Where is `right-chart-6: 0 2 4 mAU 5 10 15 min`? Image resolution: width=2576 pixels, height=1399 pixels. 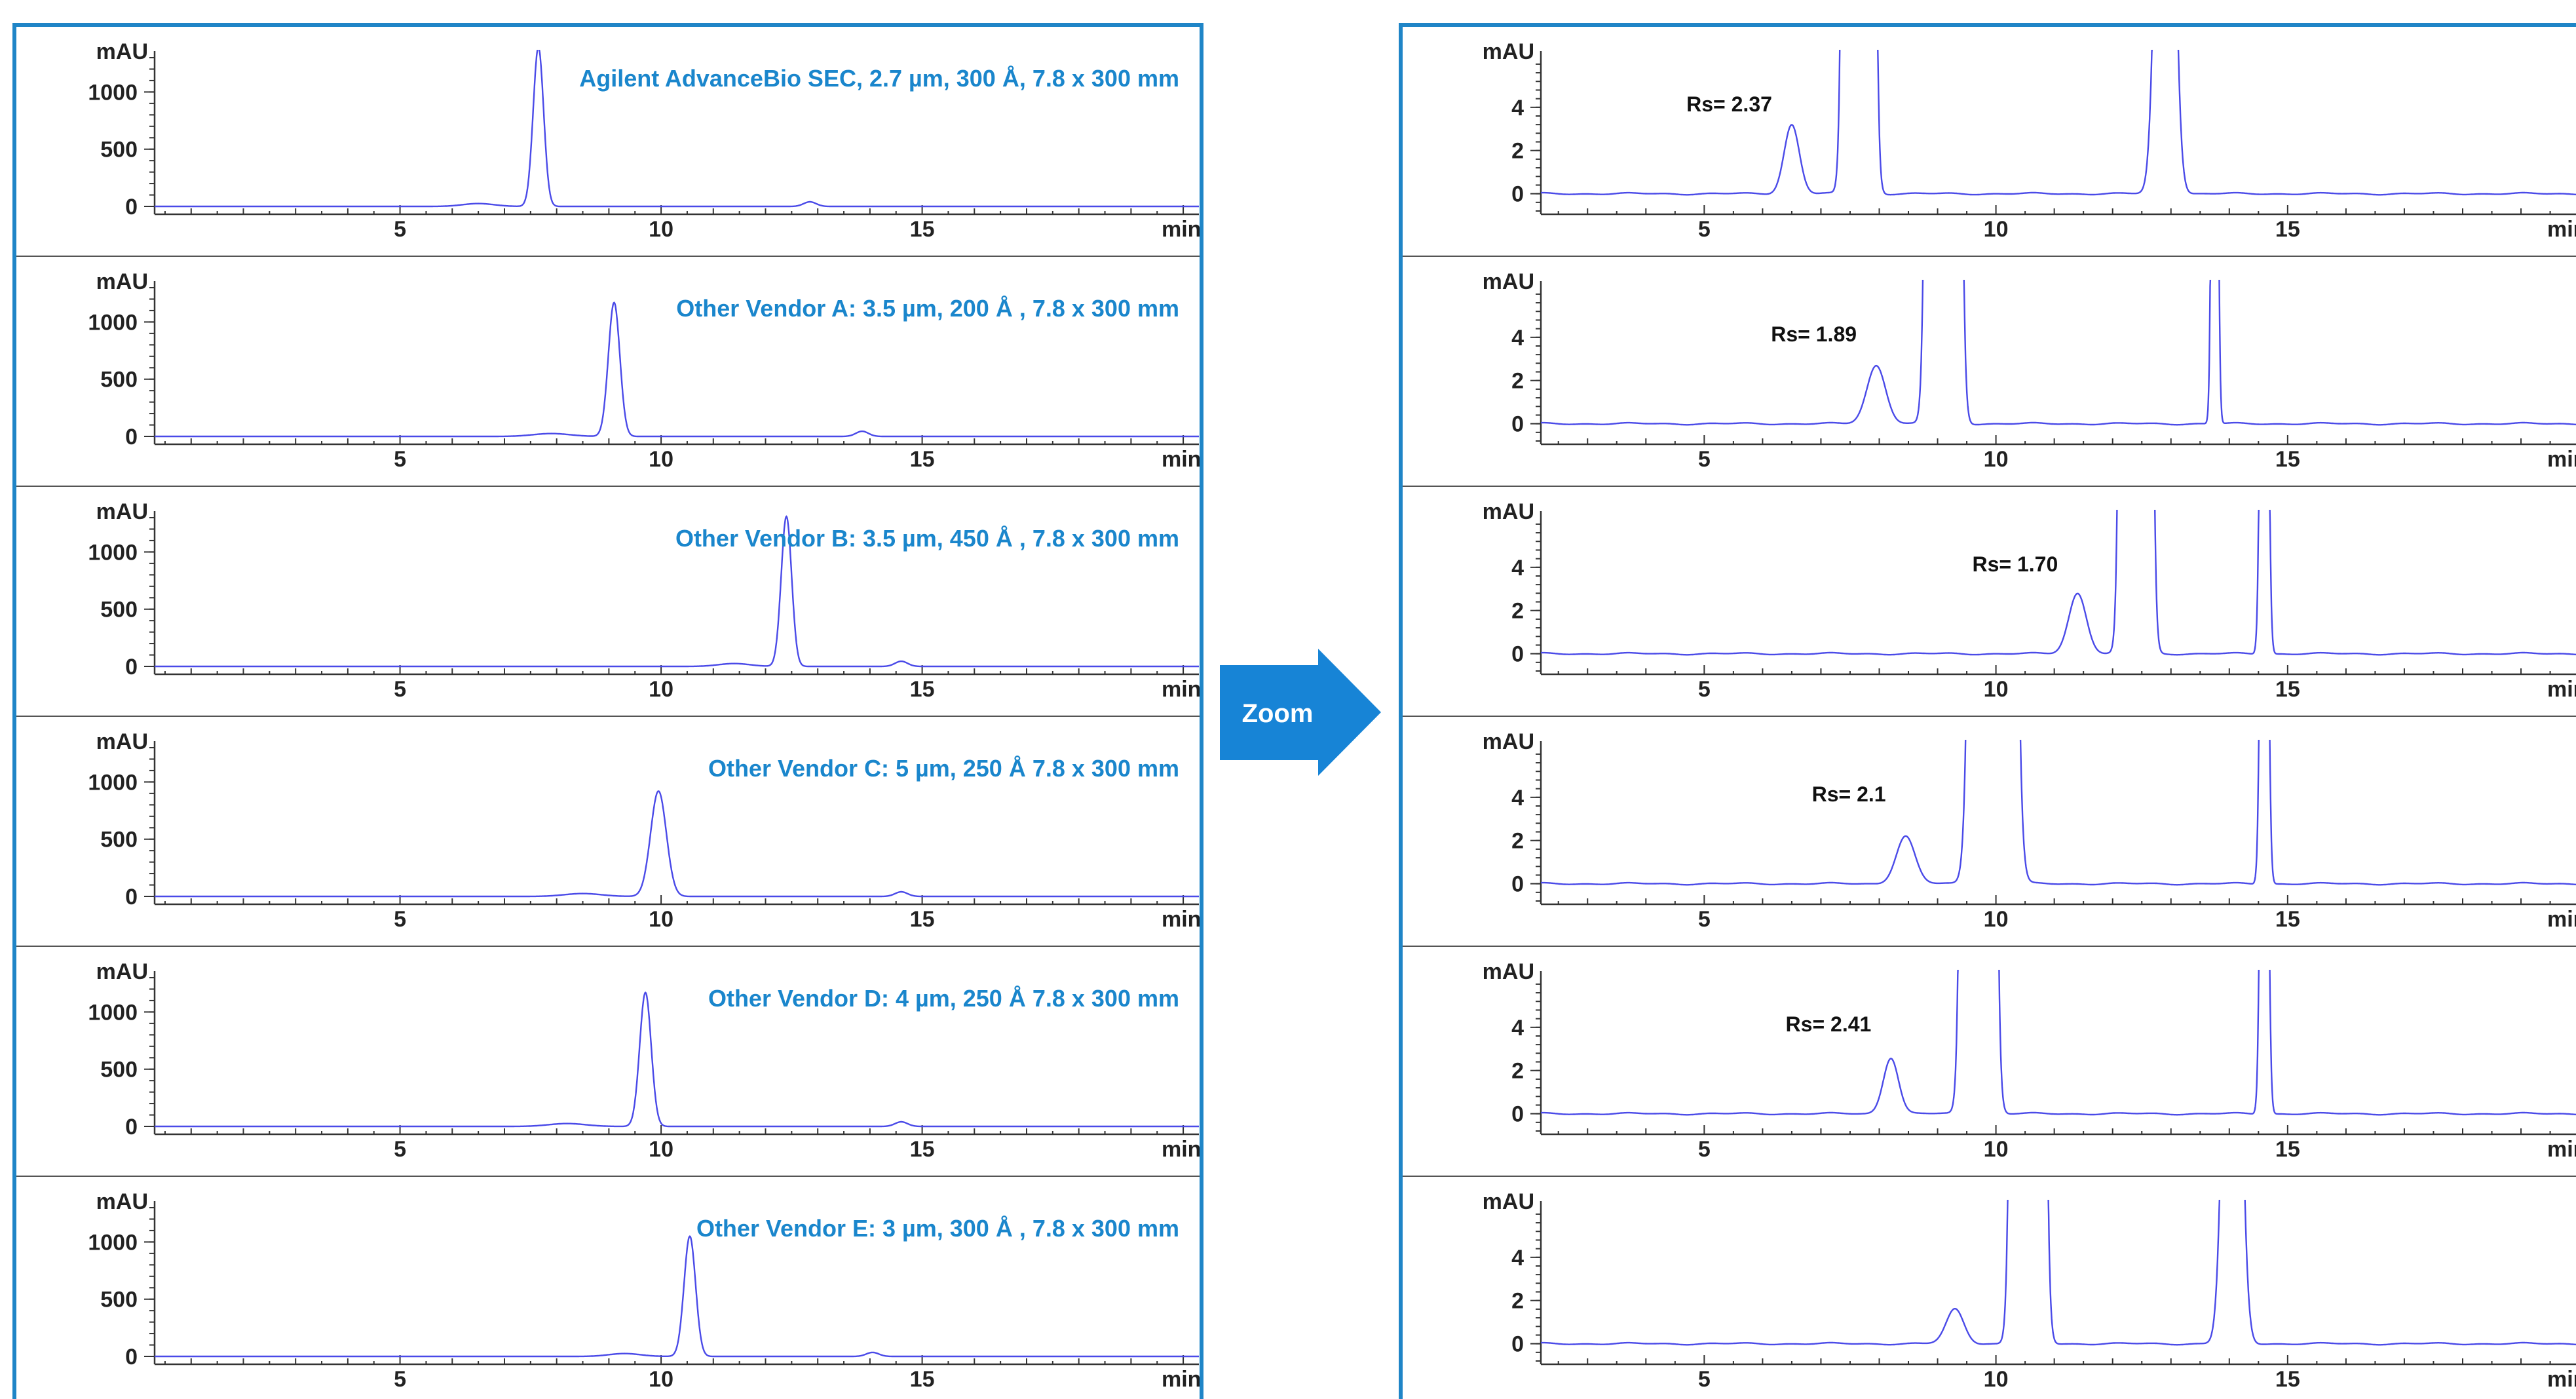
right-chart-6: 0 2 4 mAU 5 10 15 min is located at coordinates (2029, 1290).